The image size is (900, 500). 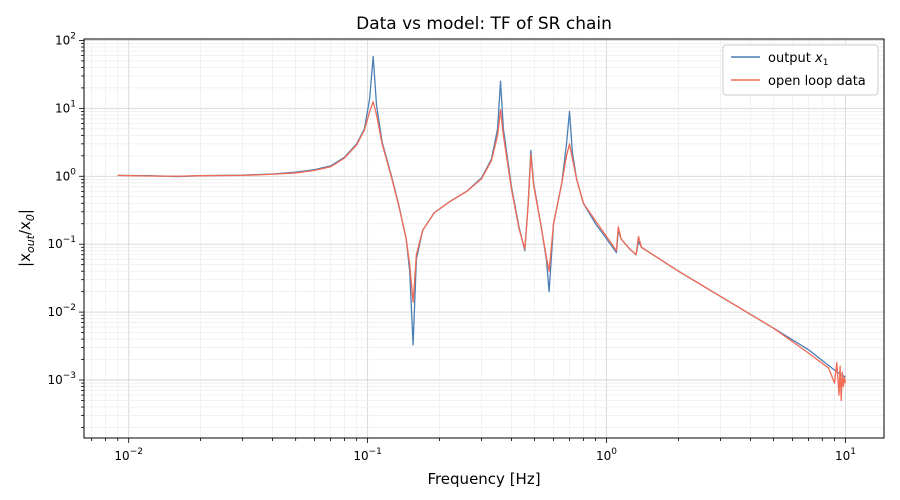 I want to click on y-tick-label: 10², so click(x=65, y=39).